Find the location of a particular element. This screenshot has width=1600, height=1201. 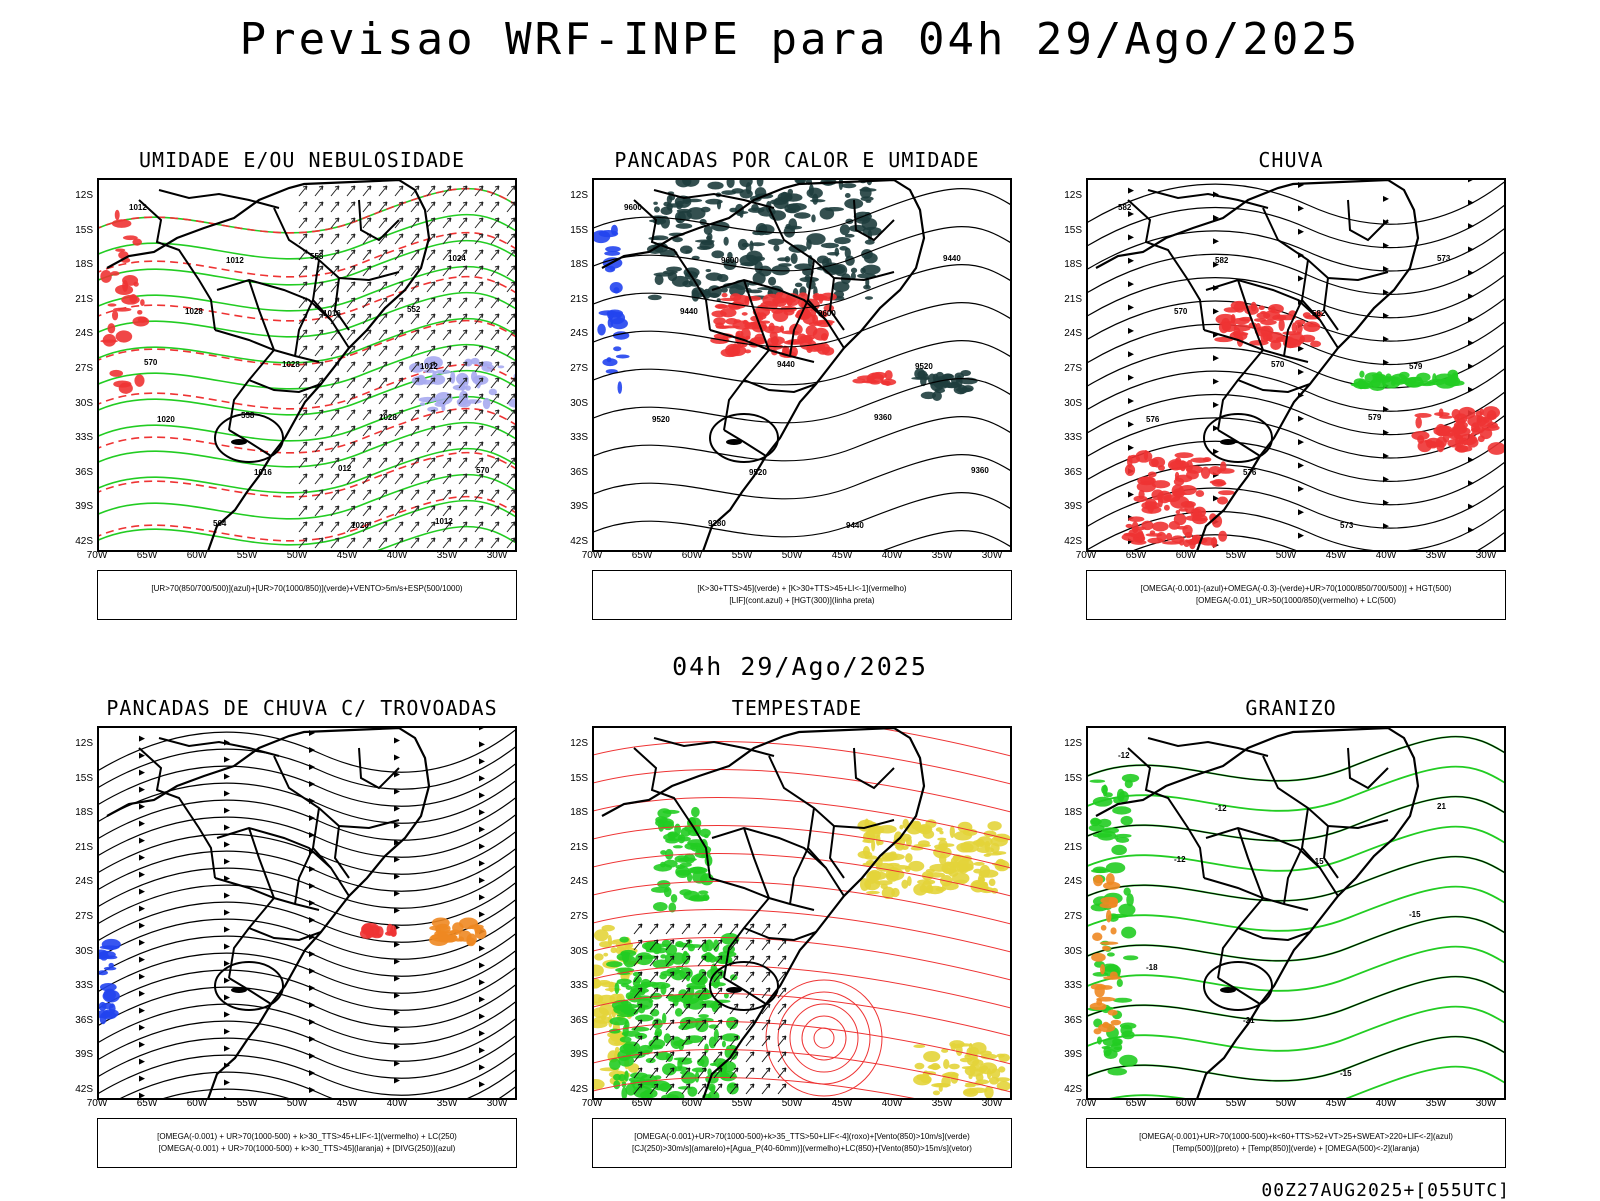

svg-text: -12 is located at coordinates (1124, 755).